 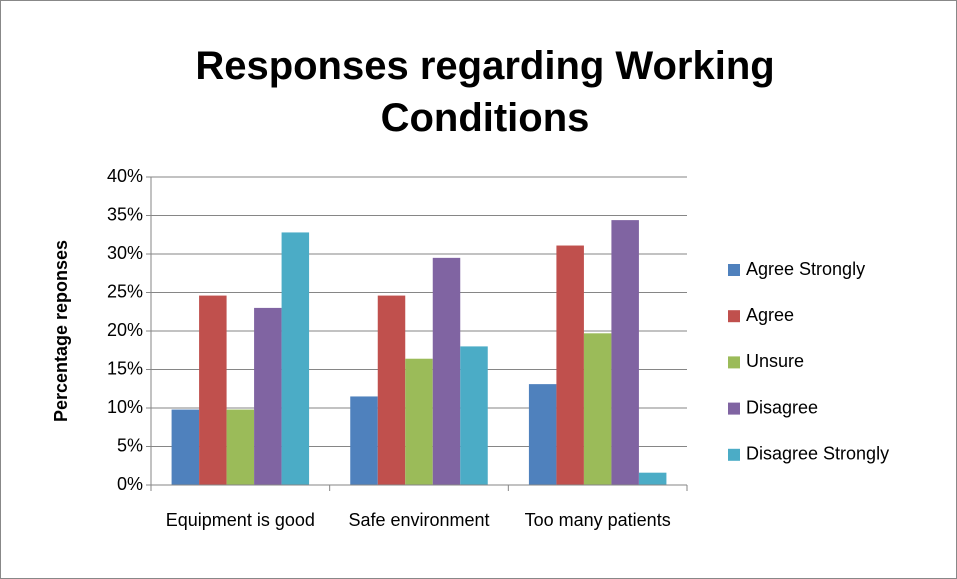 I want to click on y-tick-label: 20%, so click(x=125, y=330).